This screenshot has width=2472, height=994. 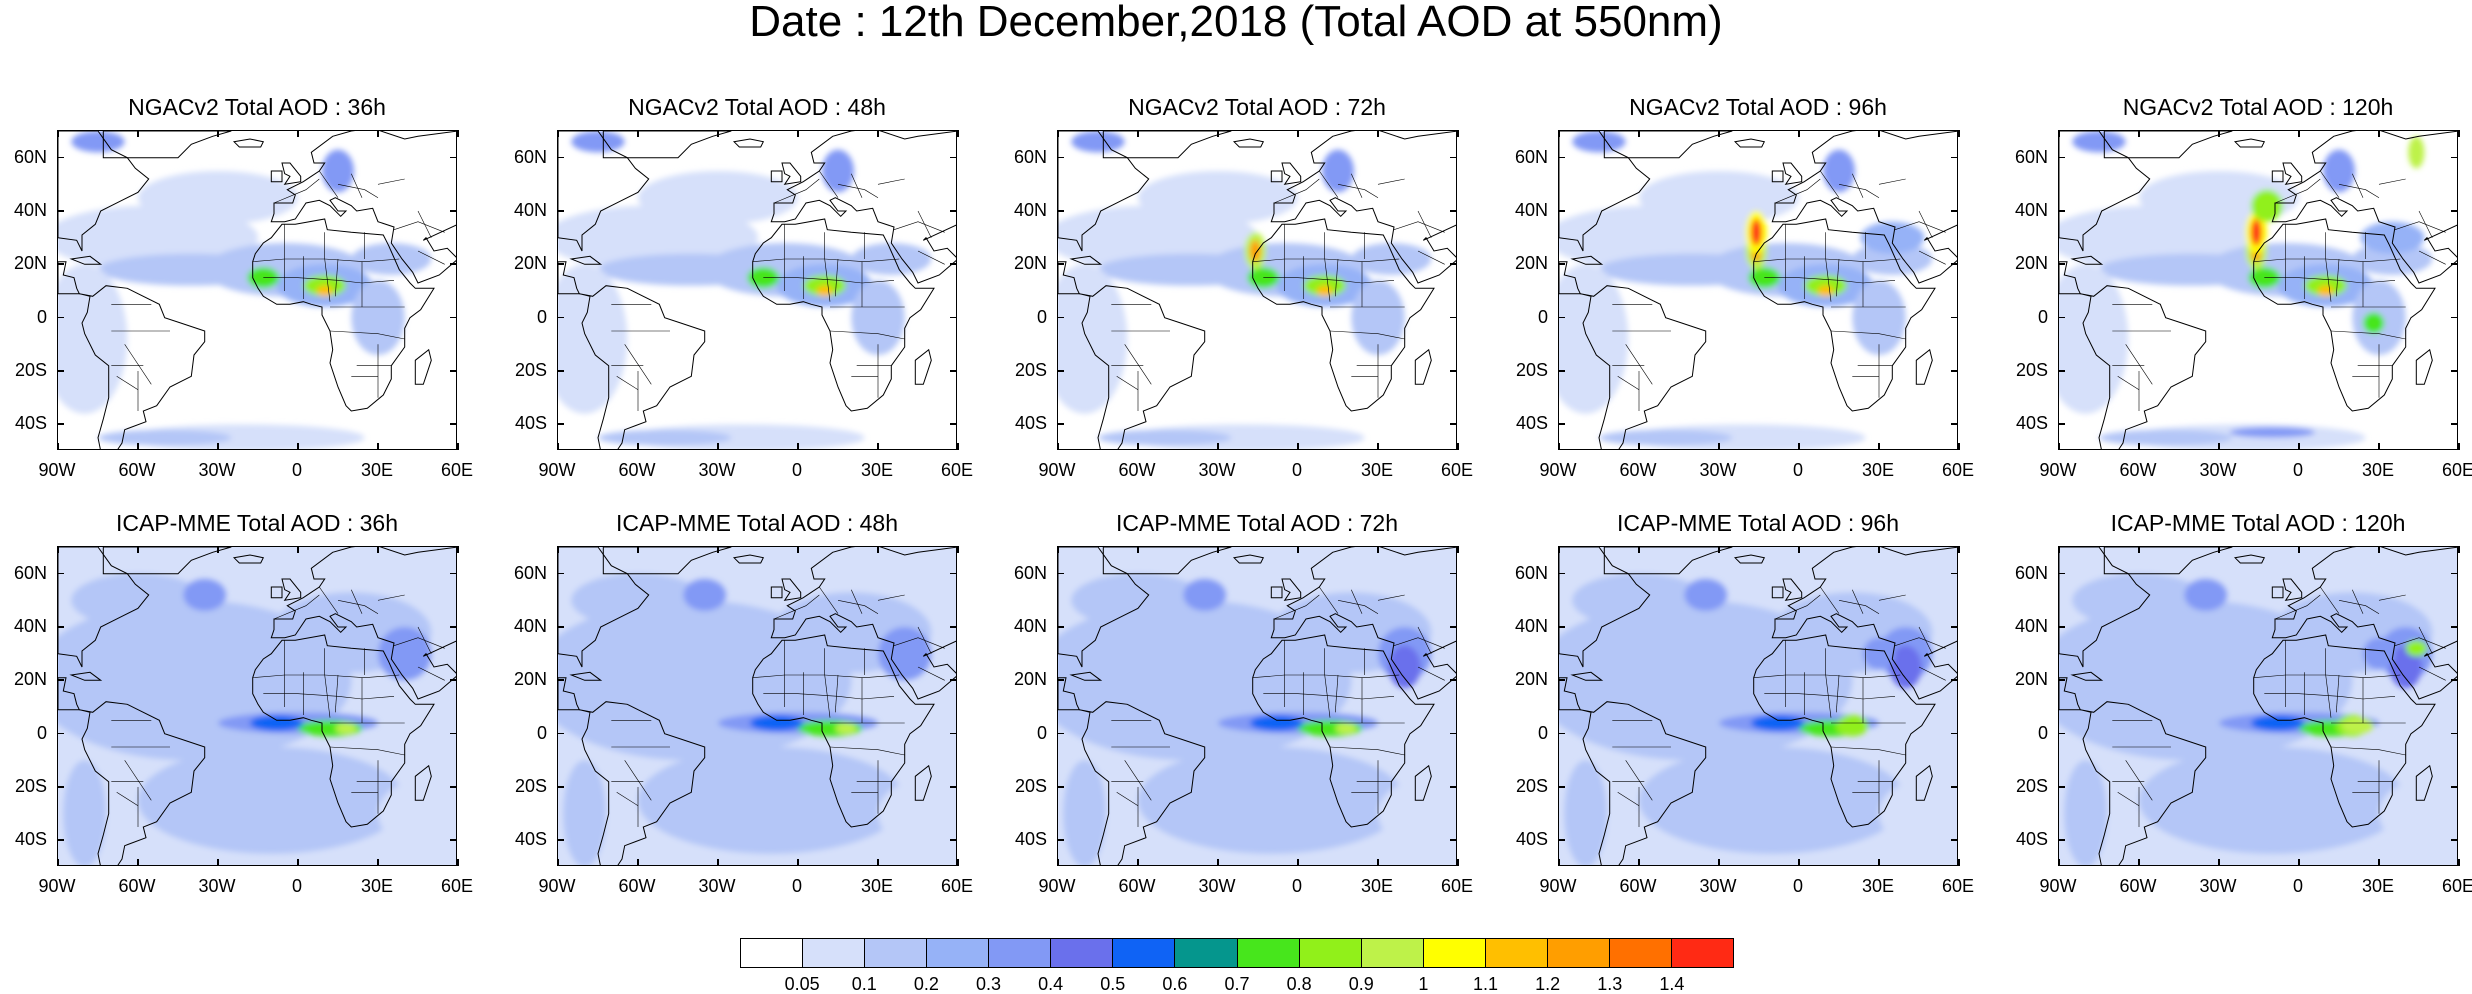 What do you see at coordinates (2031, 572) in the screenshot?
I see `lat-tick-label: 60N` at bounding box center [2031, 572].